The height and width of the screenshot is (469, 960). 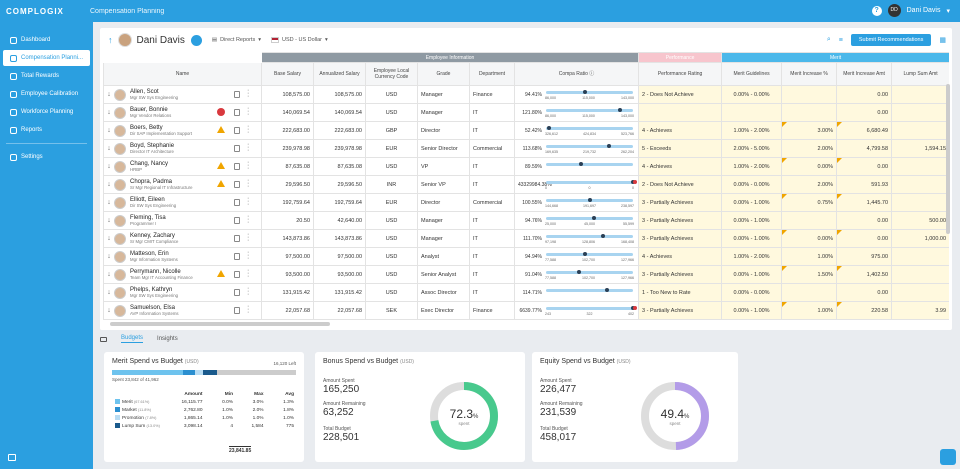 What do you see at coordinates (146, 127) in the screenshot?
I see `employee-name: Boers, Betty` at bounding box center [146, 127].